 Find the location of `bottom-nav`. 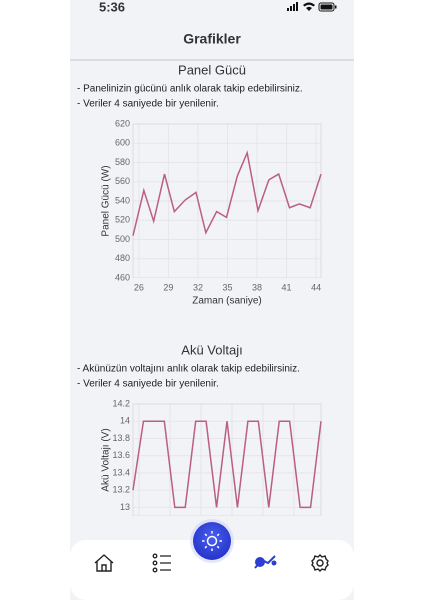

bottom-nav is located at coordinates (212, 559).